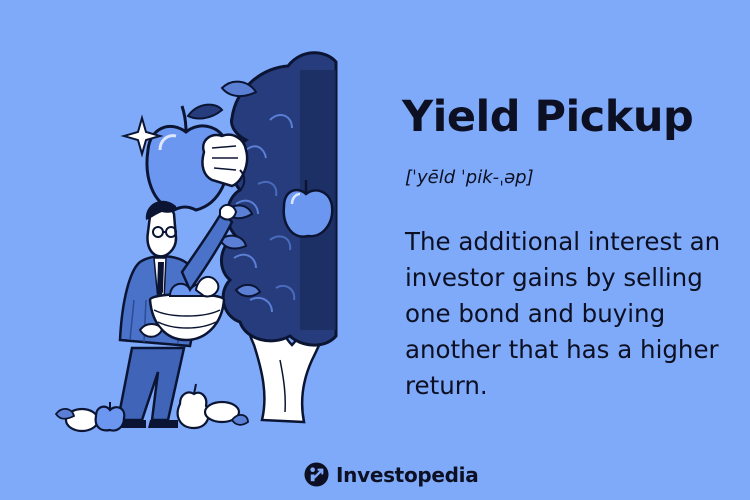 The width and height of the screenshot is (750, 500). I want to click on brand-footer: Investopedia, so click(391, 474).